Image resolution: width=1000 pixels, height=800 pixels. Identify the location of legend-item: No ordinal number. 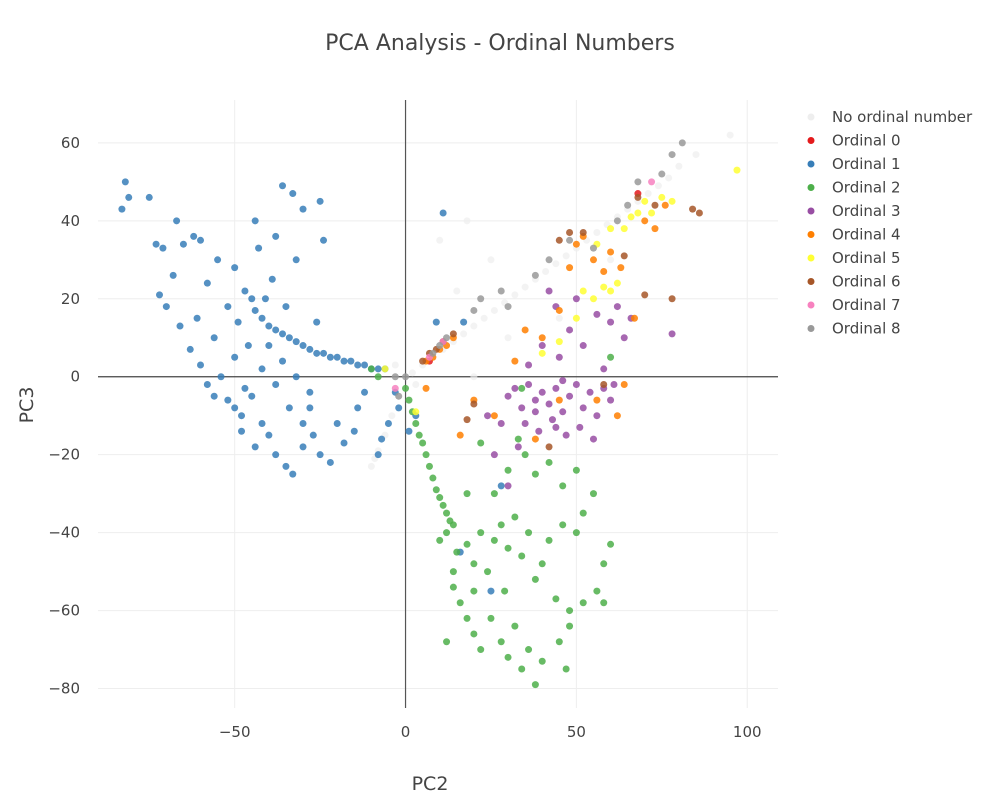
(890, 117).